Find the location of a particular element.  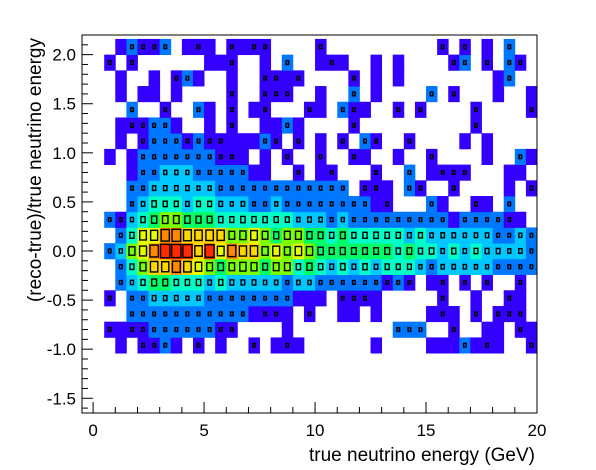

y-axis-title: (reco-true)/true neutrino energy is located at coordinates (35, 170).